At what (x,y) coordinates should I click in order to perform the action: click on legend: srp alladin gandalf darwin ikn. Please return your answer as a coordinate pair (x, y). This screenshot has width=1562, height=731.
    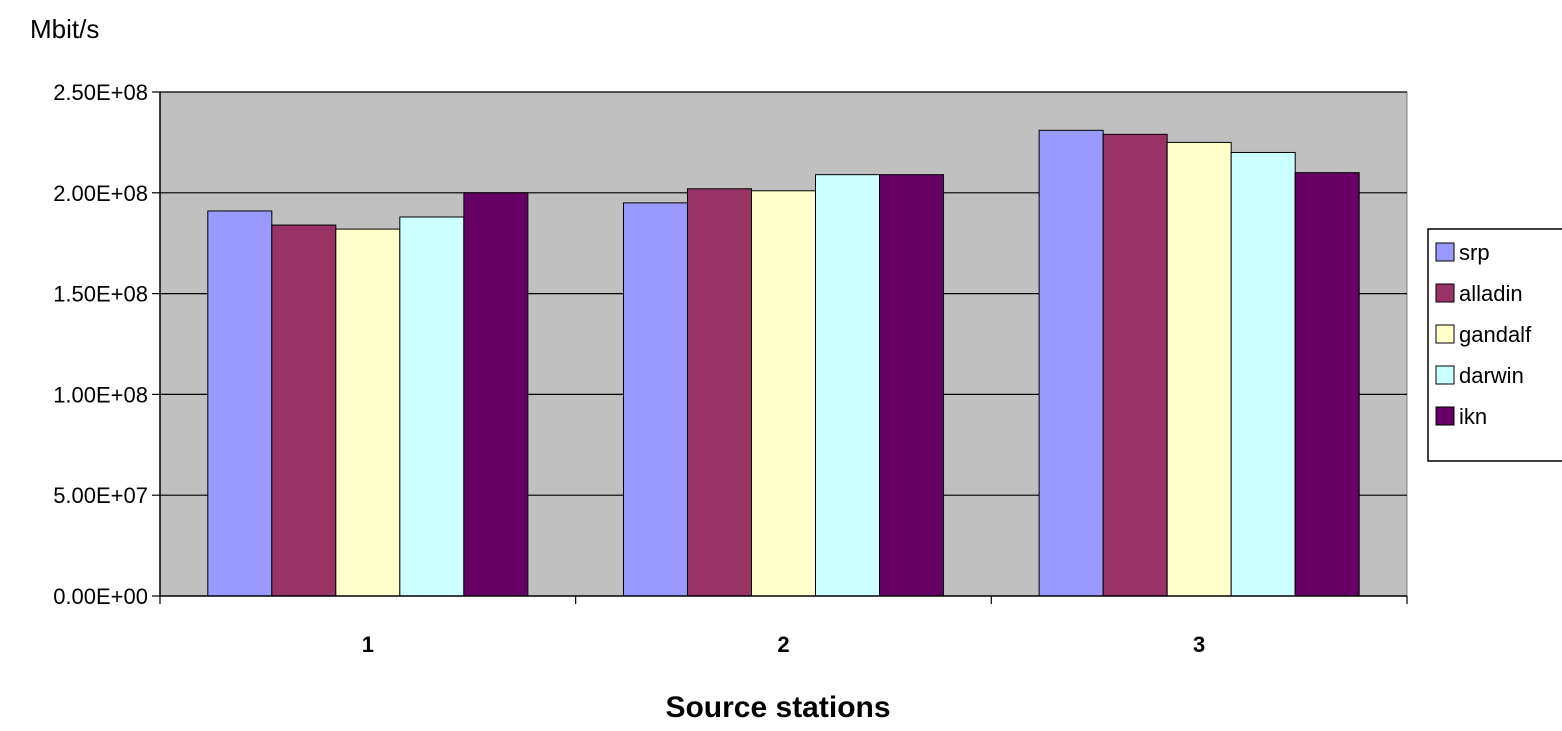
    Looking at the image, I should click on (1494, 345).